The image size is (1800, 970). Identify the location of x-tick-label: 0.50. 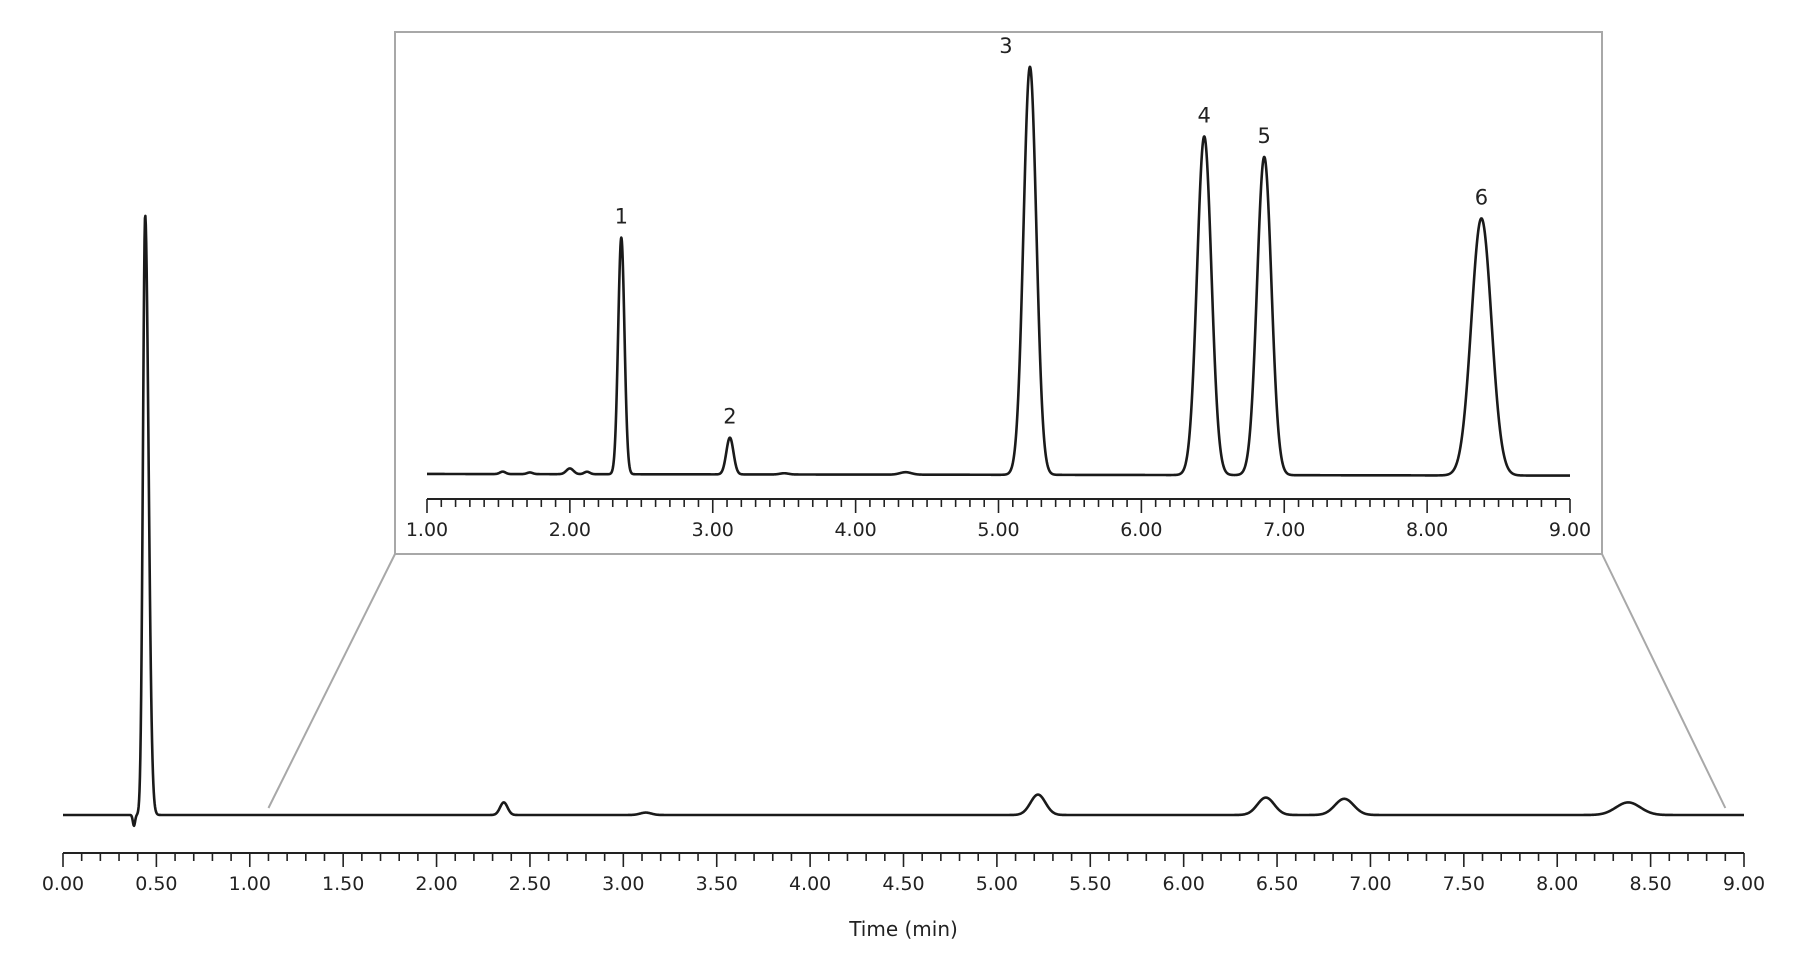
(156, 884).